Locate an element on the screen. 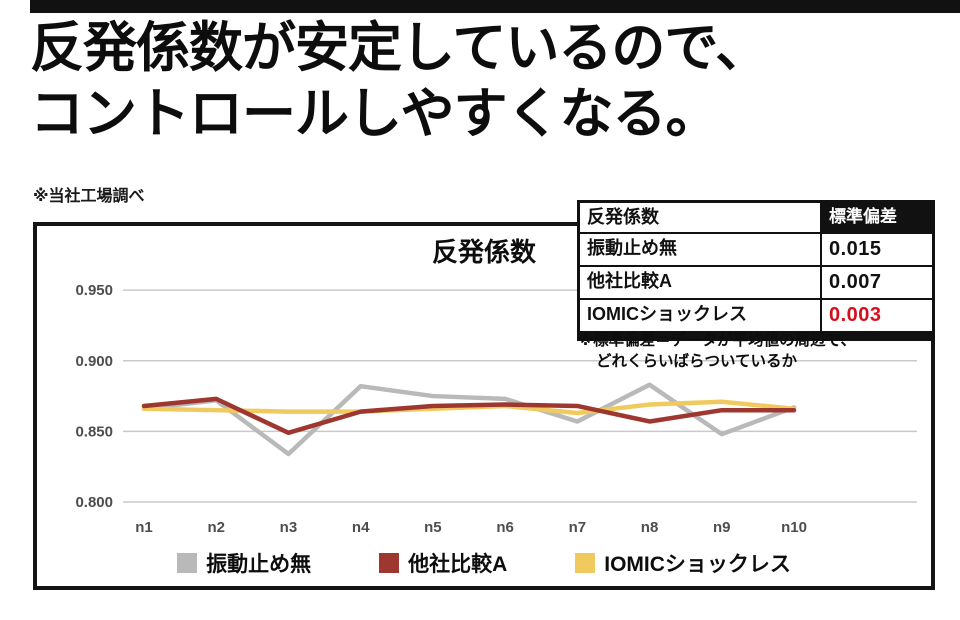  legend-label: 他社比較A is located at coordinates (458, 564).